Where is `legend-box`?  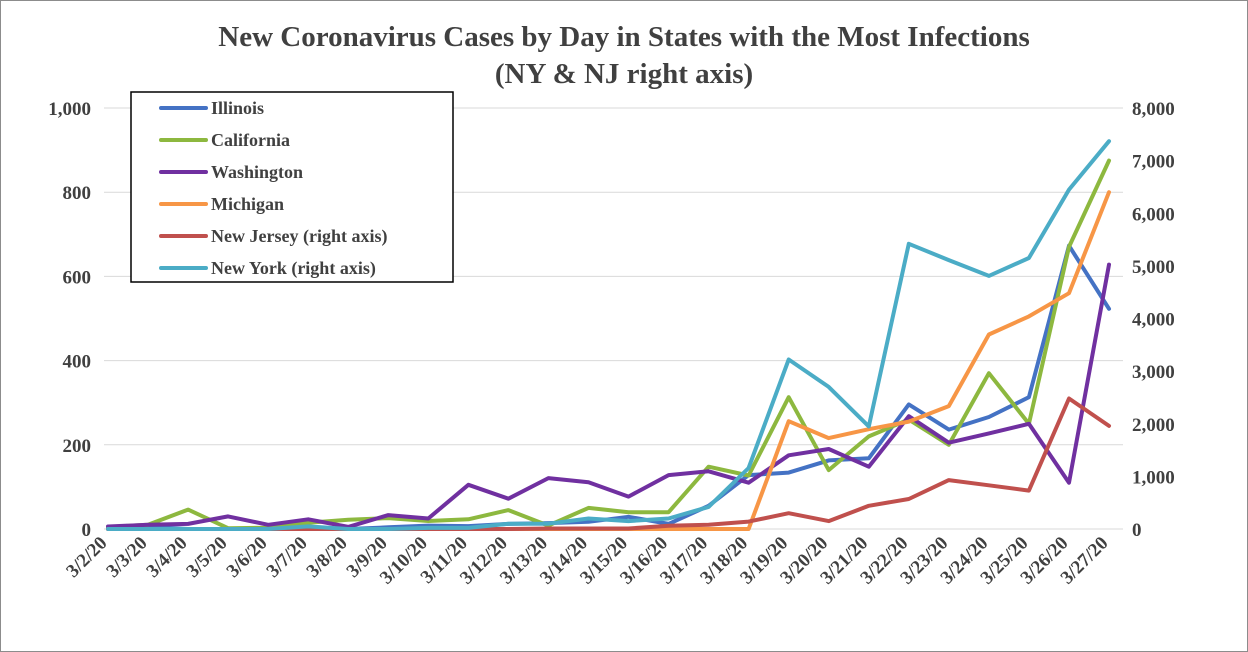
legend-box is located at coordinates (292, 187).